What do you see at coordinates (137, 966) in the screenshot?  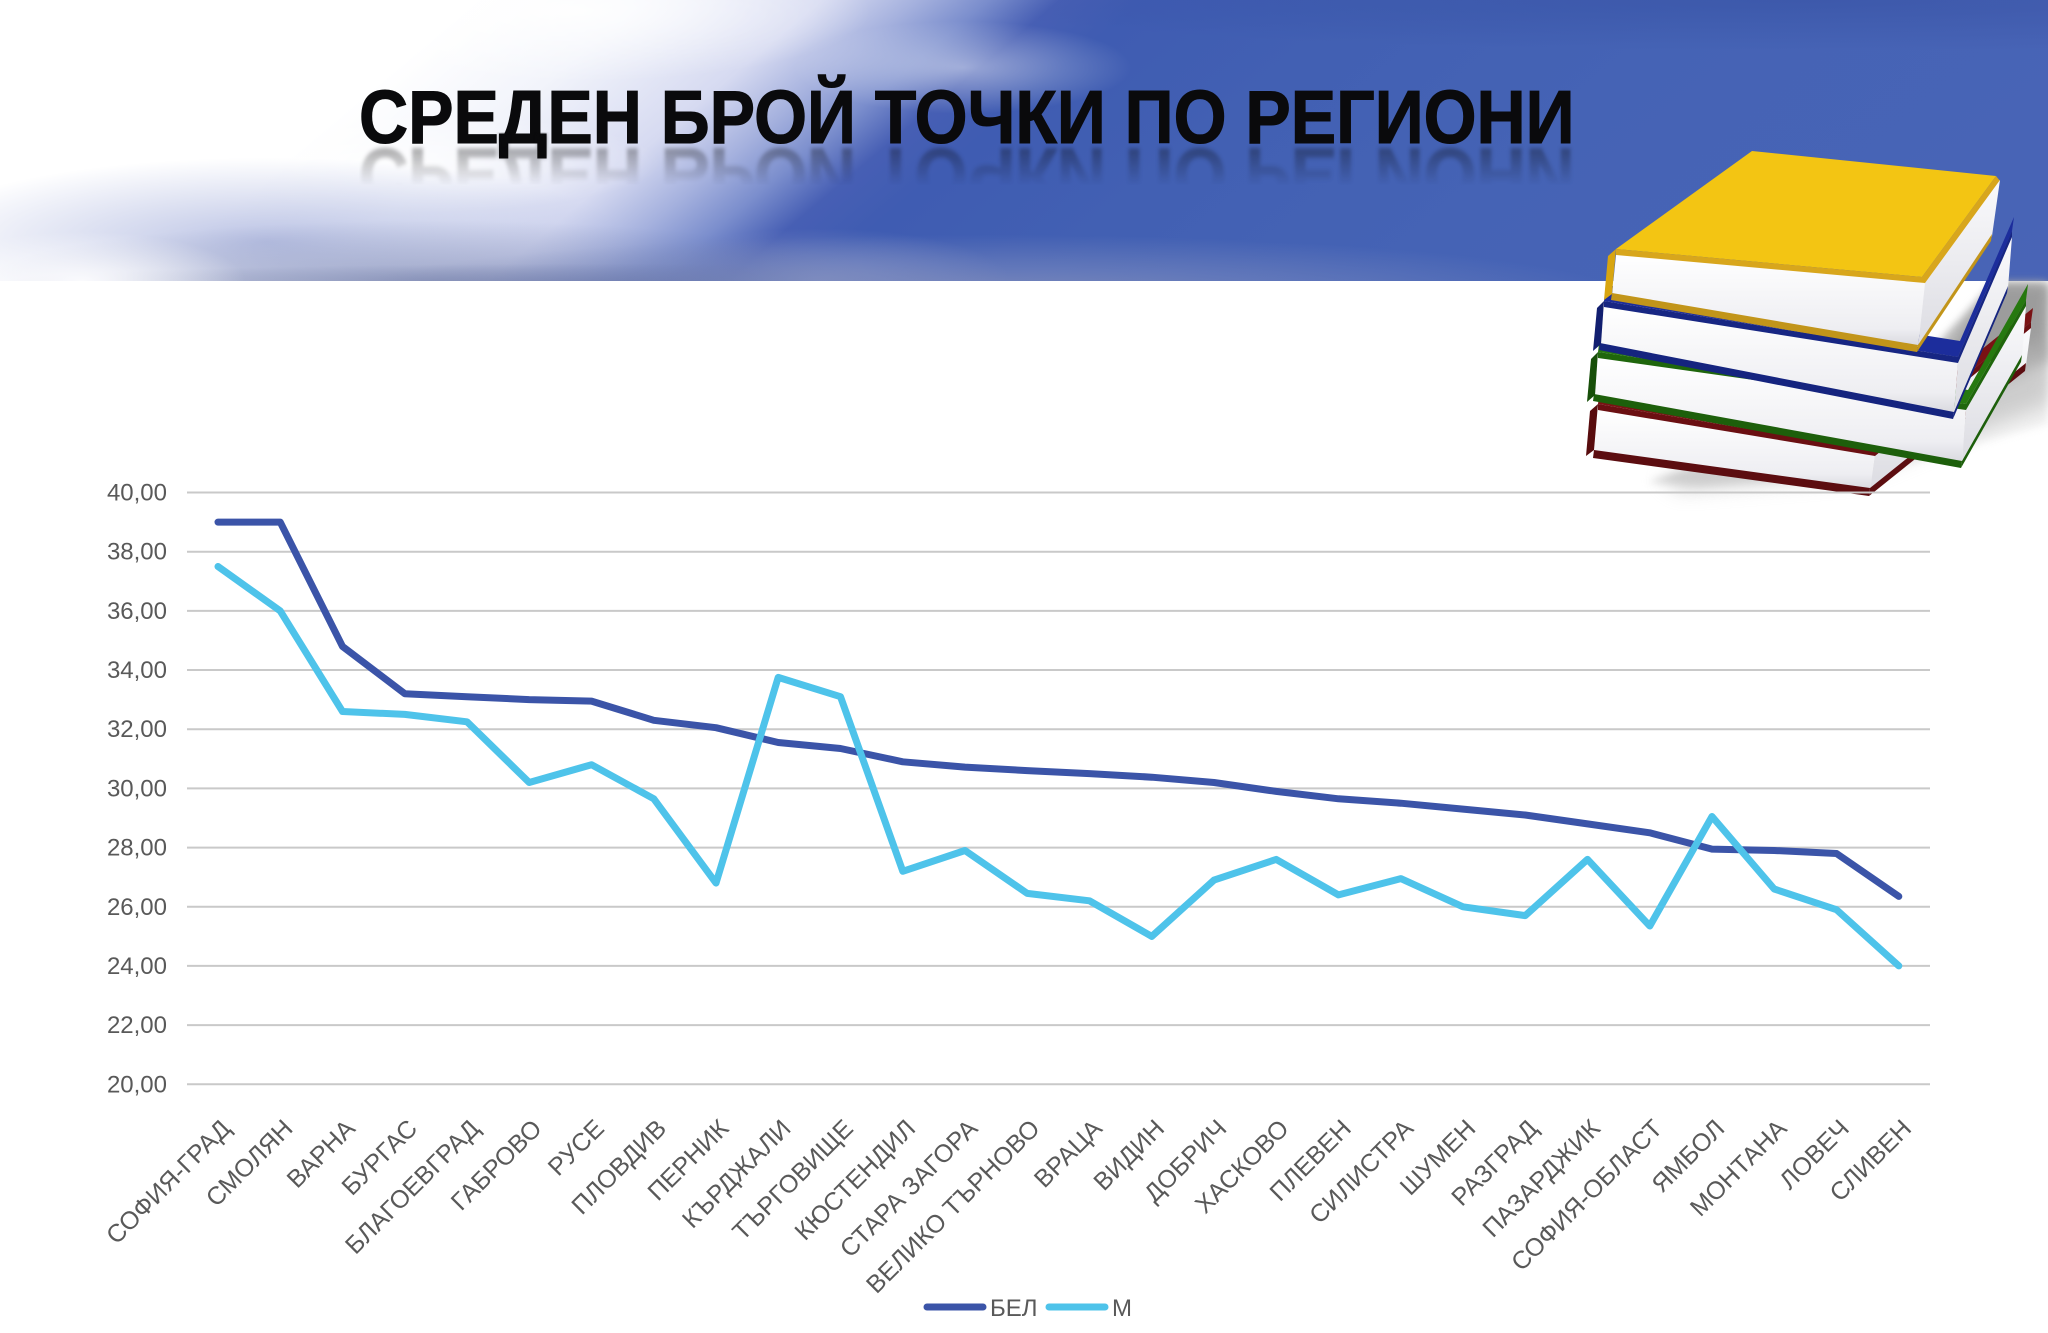 I see `svg-text: 24,00` at bounding box center [137, 966].